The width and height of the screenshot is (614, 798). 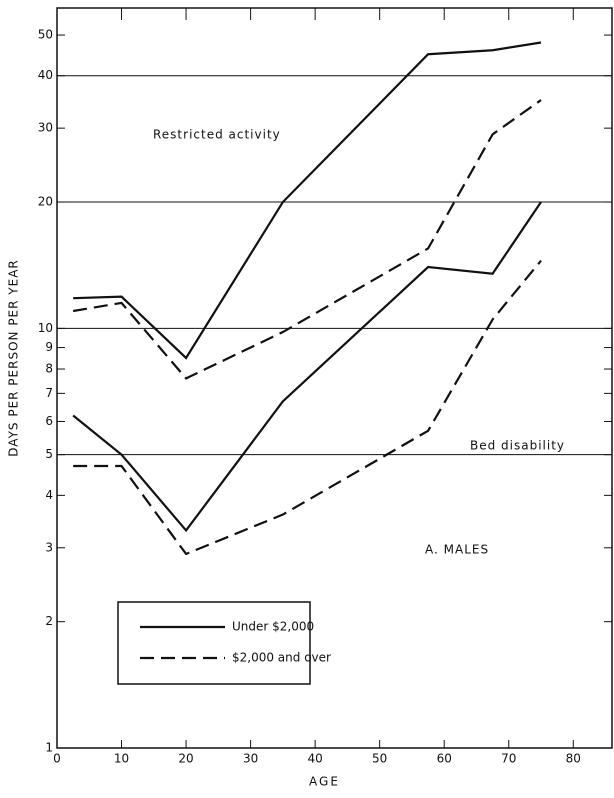 What do you see at coordinates (573, 759) in the screenshot?
I see `x-tick-label: 80` at bounding box center [573, 759].